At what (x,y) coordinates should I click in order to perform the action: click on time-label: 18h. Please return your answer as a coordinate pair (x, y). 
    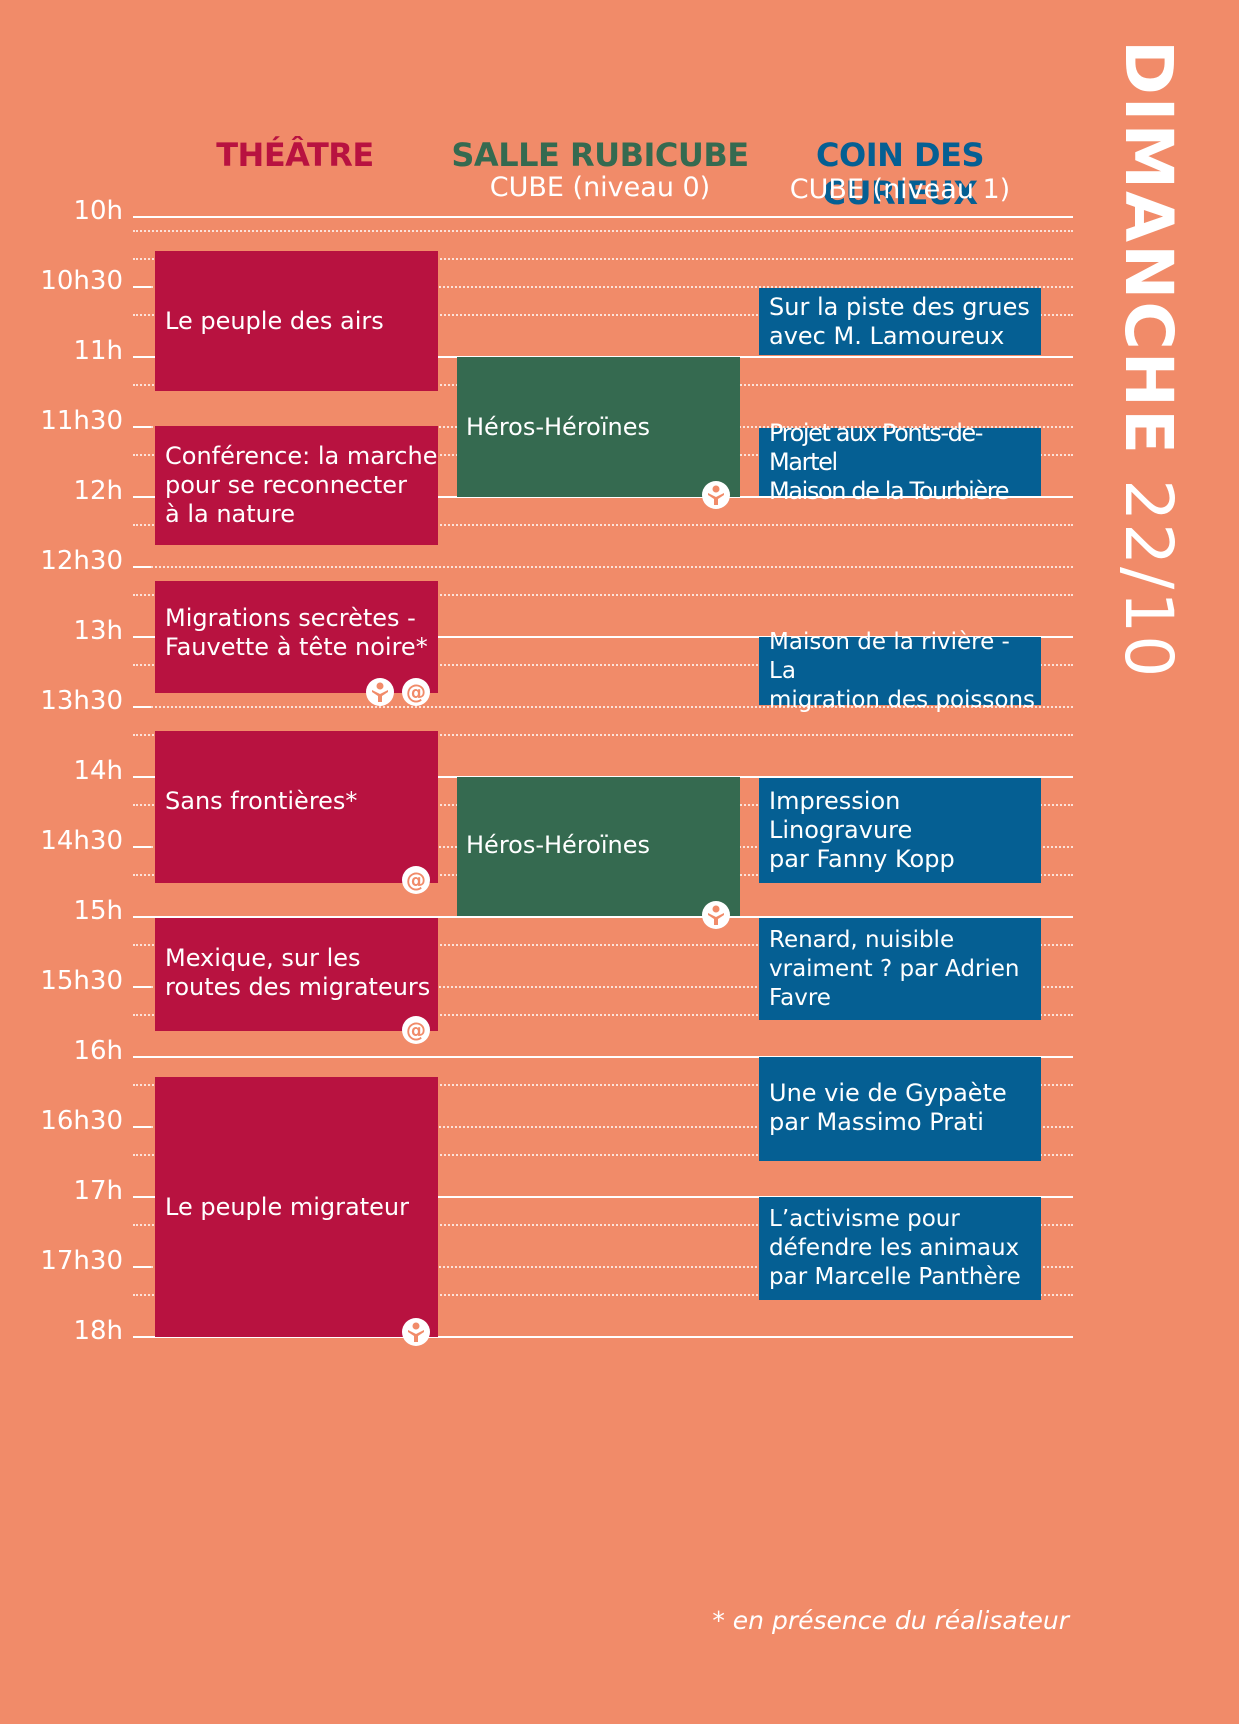
    Looking at the image, I should click on (98, 1331).